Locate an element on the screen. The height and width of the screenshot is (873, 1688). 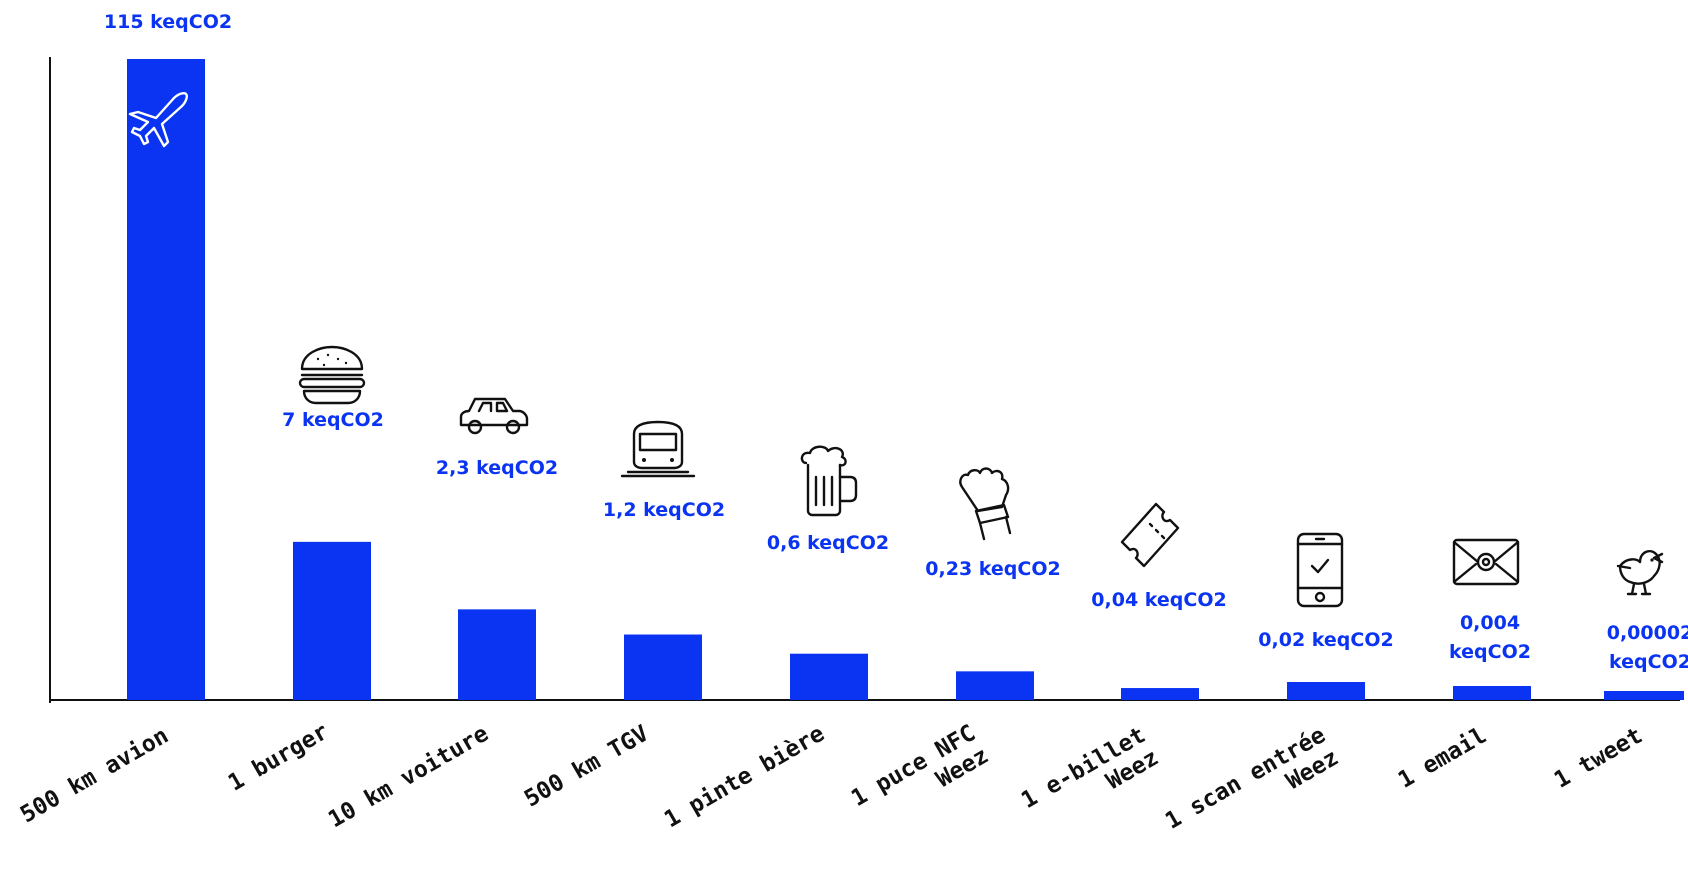
value-label-1: 7 keqCO2 is located at coordinates (333, 420).